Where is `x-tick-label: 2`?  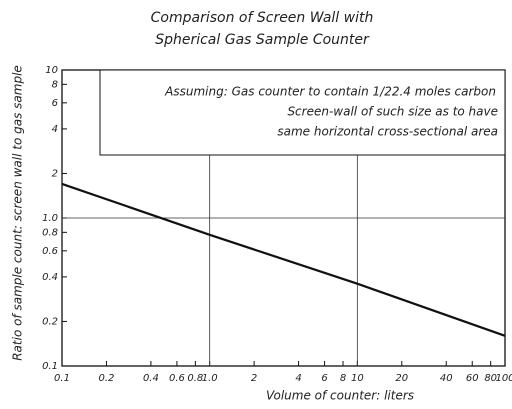
x-tick-label: 2 is located at coordinates (254, 378).